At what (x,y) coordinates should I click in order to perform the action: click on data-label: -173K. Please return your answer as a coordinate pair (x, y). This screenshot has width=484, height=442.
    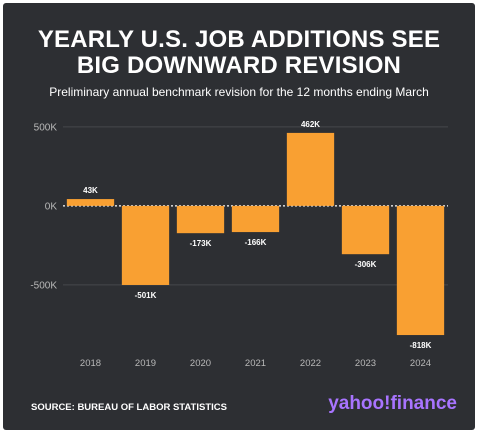
    Looking at the image, I should click on (201, 243).